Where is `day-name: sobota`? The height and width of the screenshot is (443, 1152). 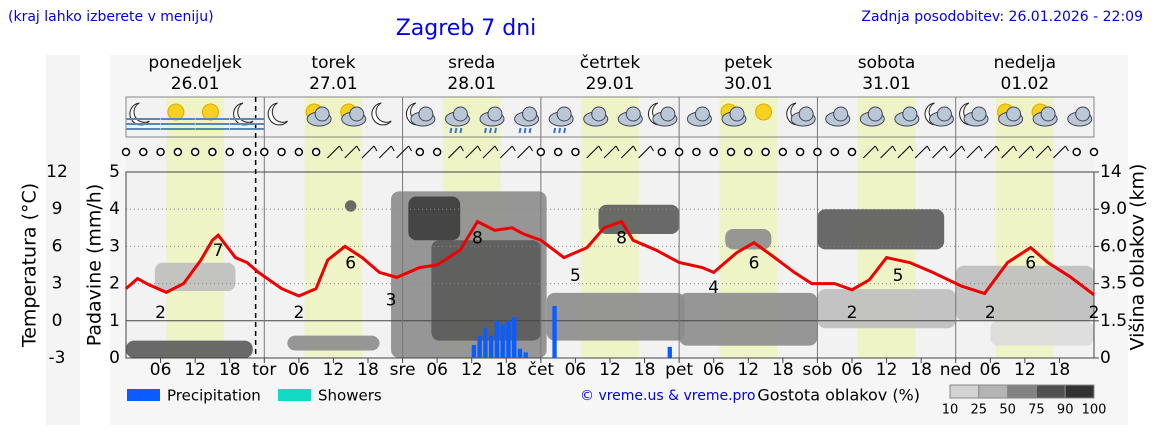 day-name: sobota is located at coordinates (887, 63).